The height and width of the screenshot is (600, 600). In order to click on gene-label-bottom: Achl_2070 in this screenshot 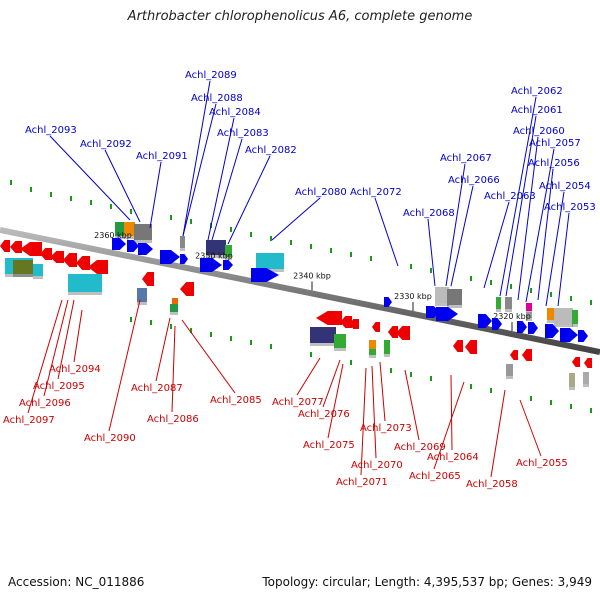, I will do `click(377, 465)`.